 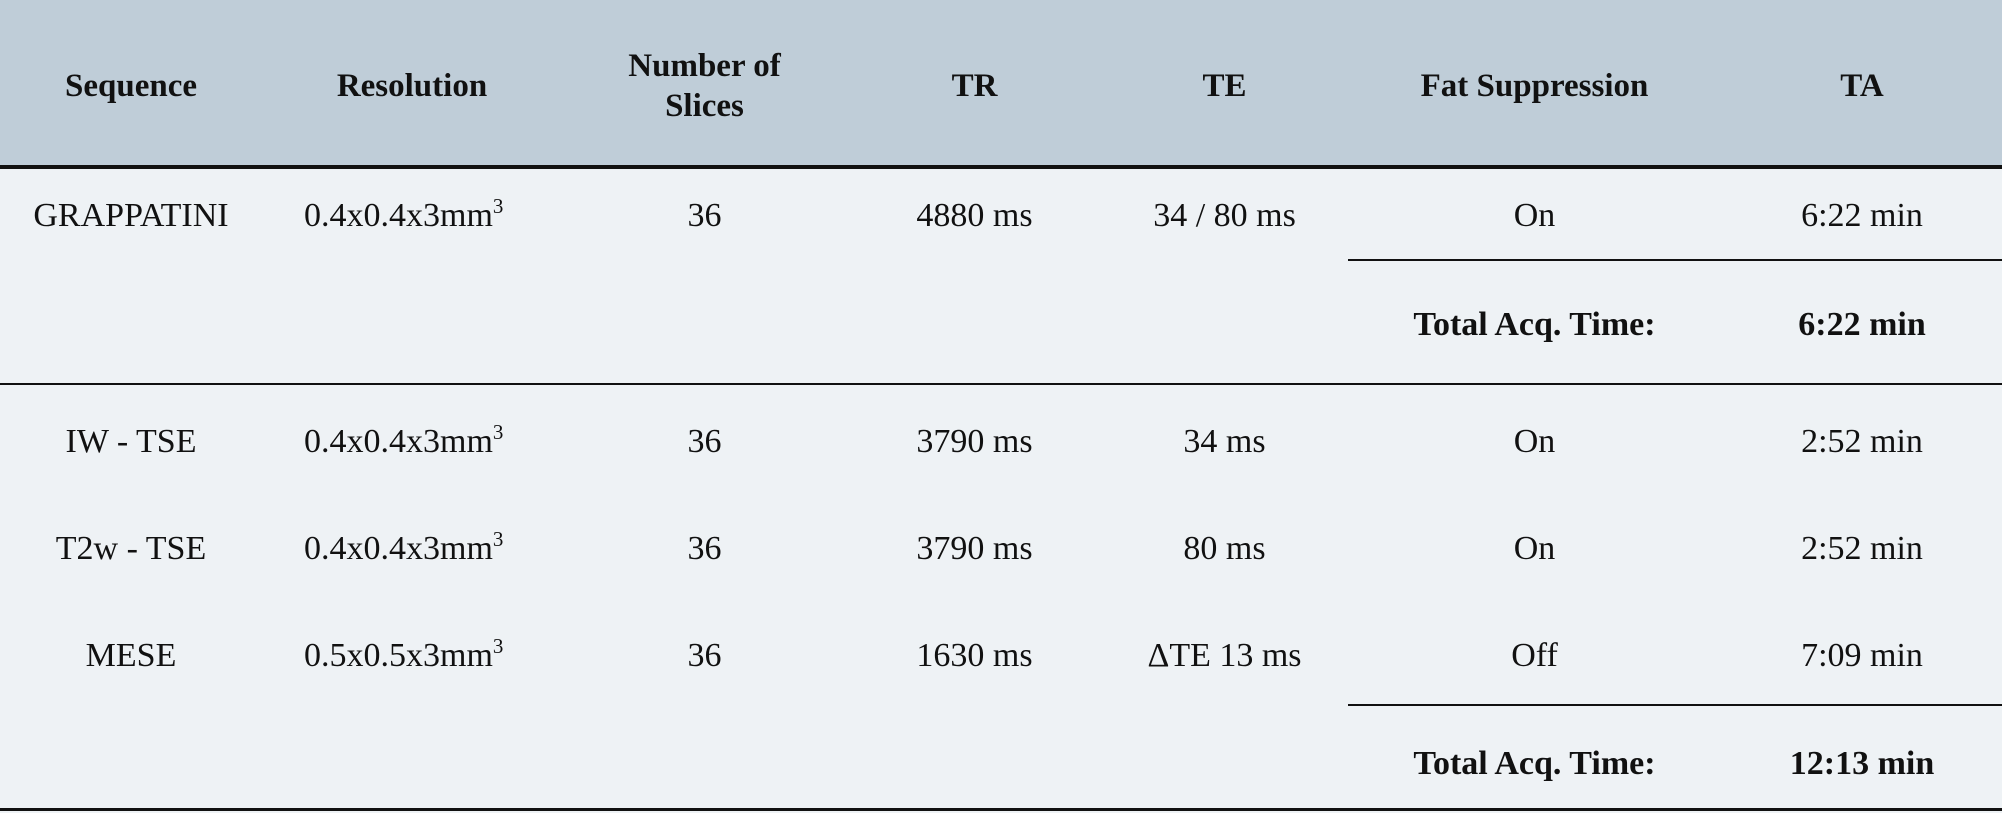 I want to click on header-ta: TA, so click(x=1862, y=86).